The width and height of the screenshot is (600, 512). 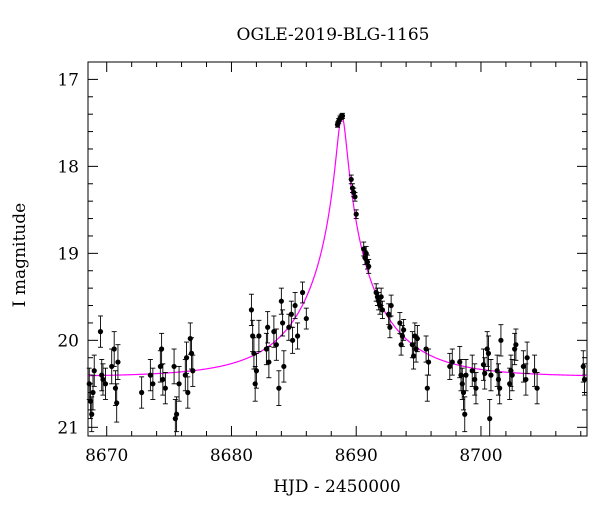 I want to click on y-tick-label: 18, so click(x=68, y=167).